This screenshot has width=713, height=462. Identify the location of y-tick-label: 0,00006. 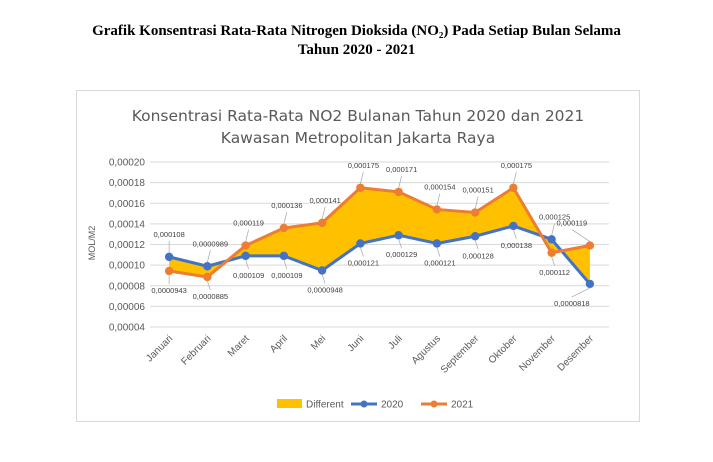
(127, 307).